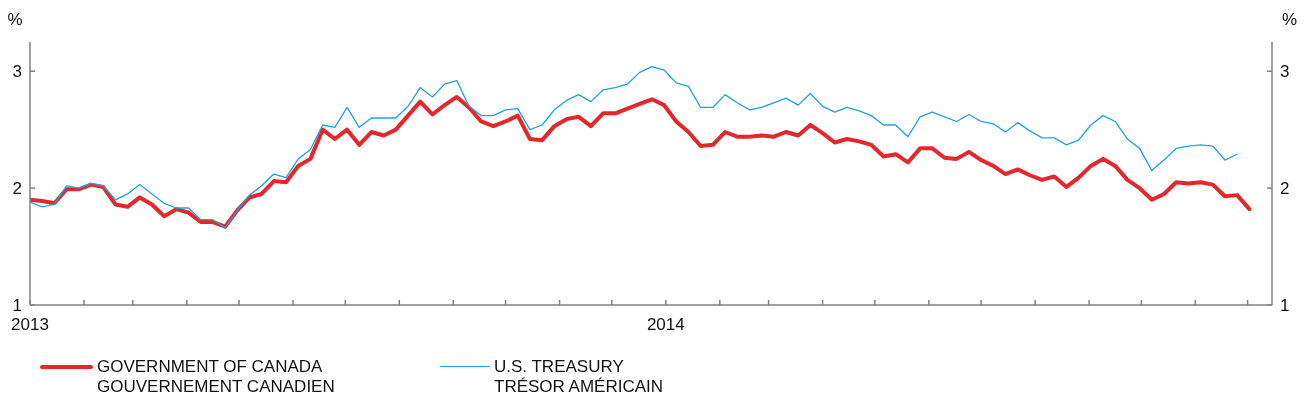  What do you see at coordinates (17, 72) in the screenshot?
I see `y-tick-label: 3` at bounding box center [17, 72].